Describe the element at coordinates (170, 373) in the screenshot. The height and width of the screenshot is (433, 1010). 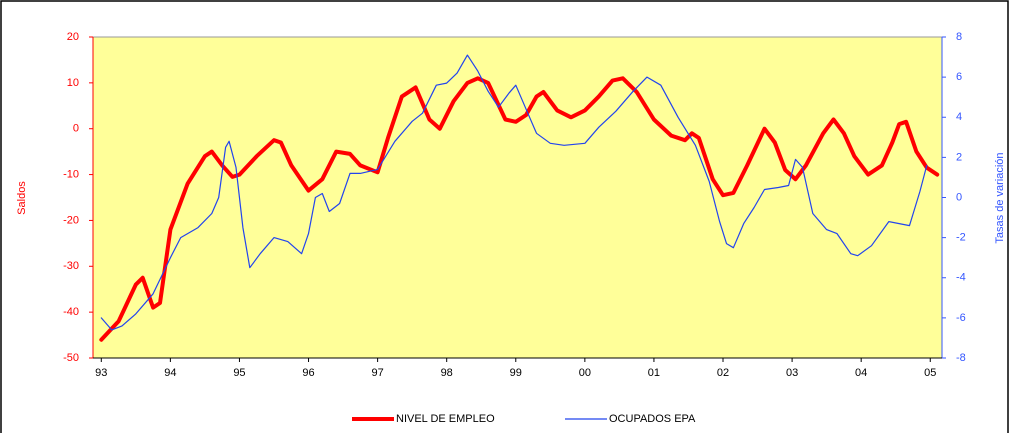
I see `x-tick-label: 94` at that location.